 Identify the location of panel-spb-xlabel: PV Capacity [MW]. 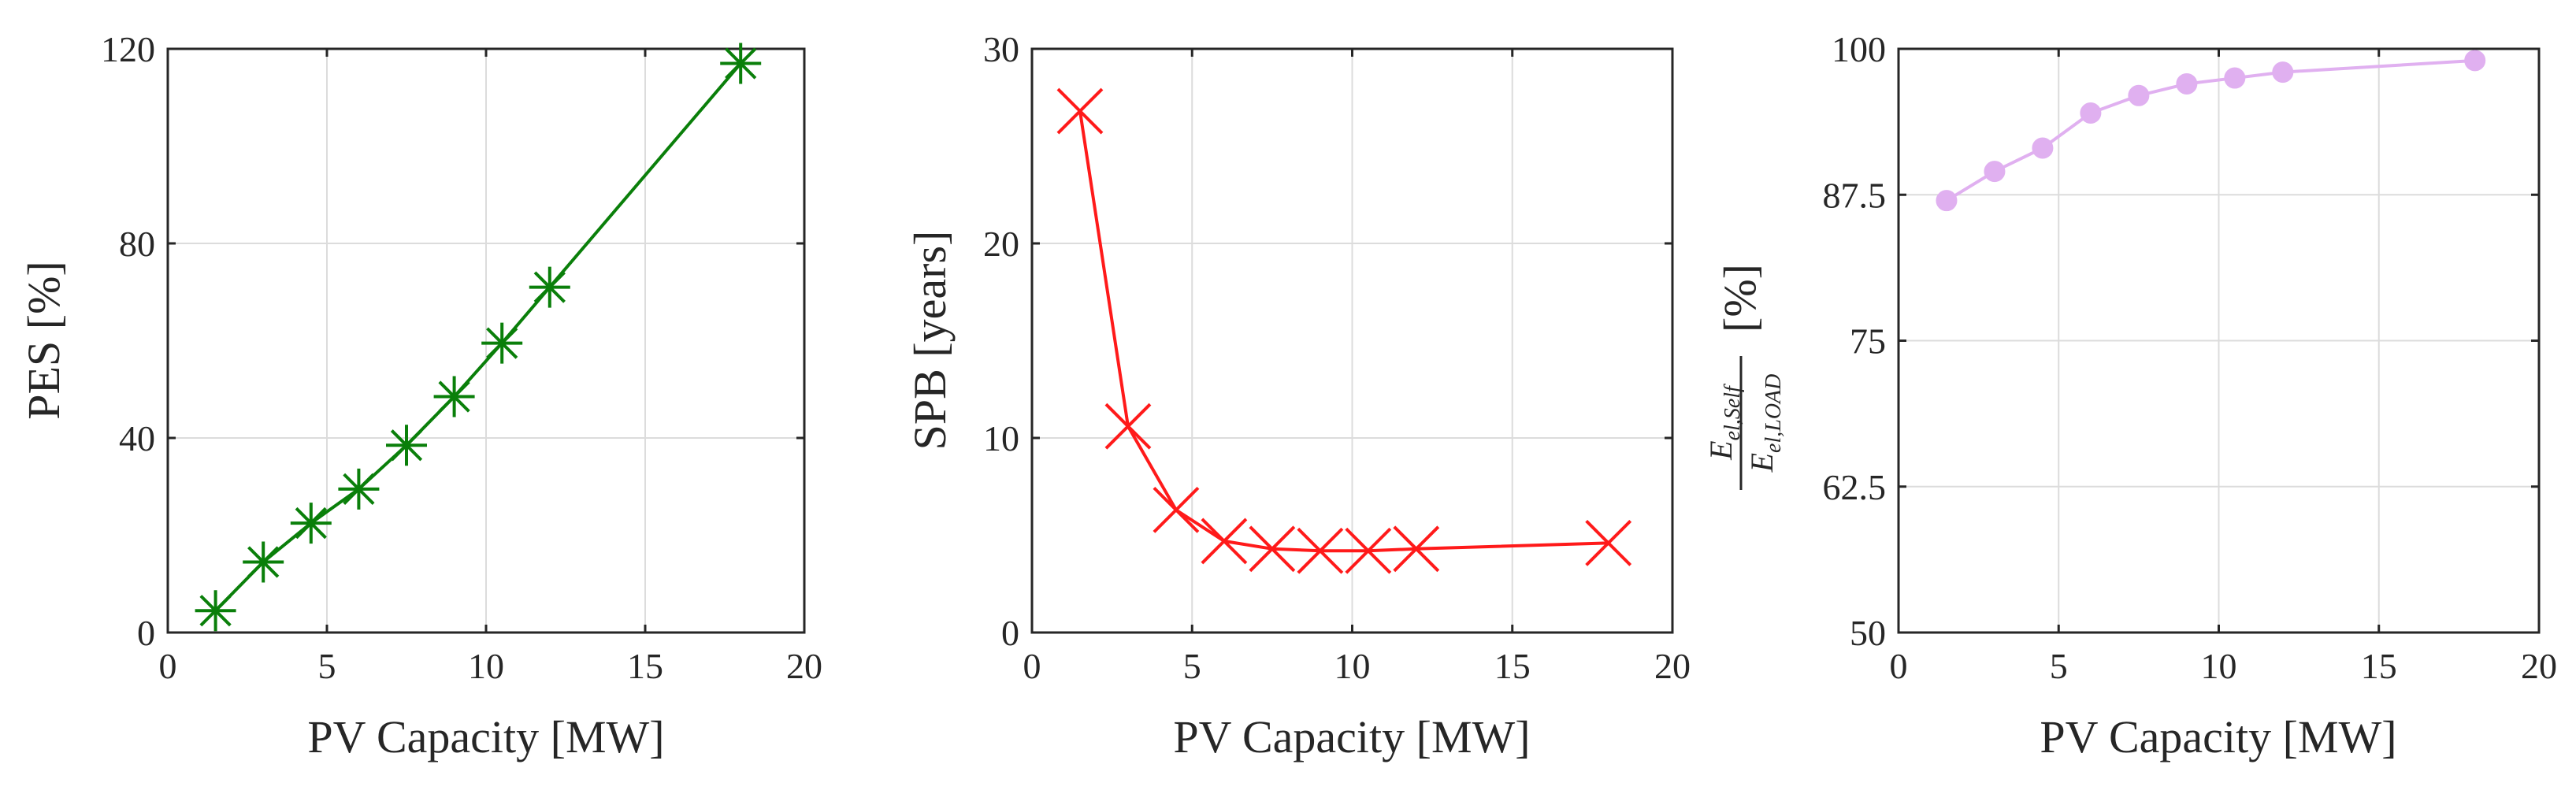
(1351, 736).